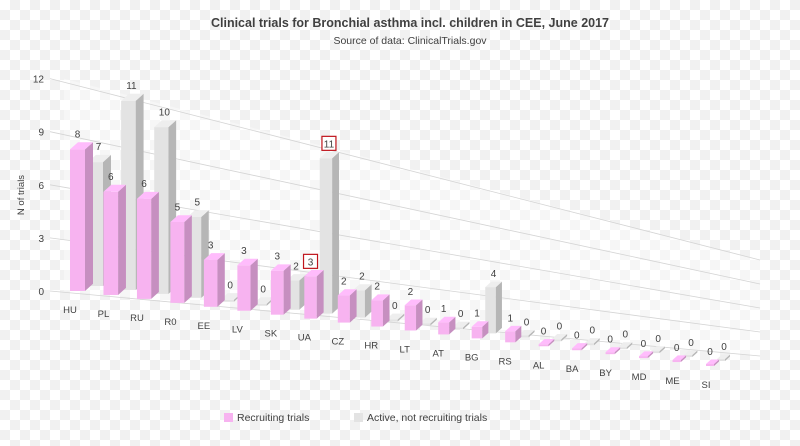 The height and width of the screenshot is (446, 800). I want to click on x-tick-label: BA, so click(572, 369).